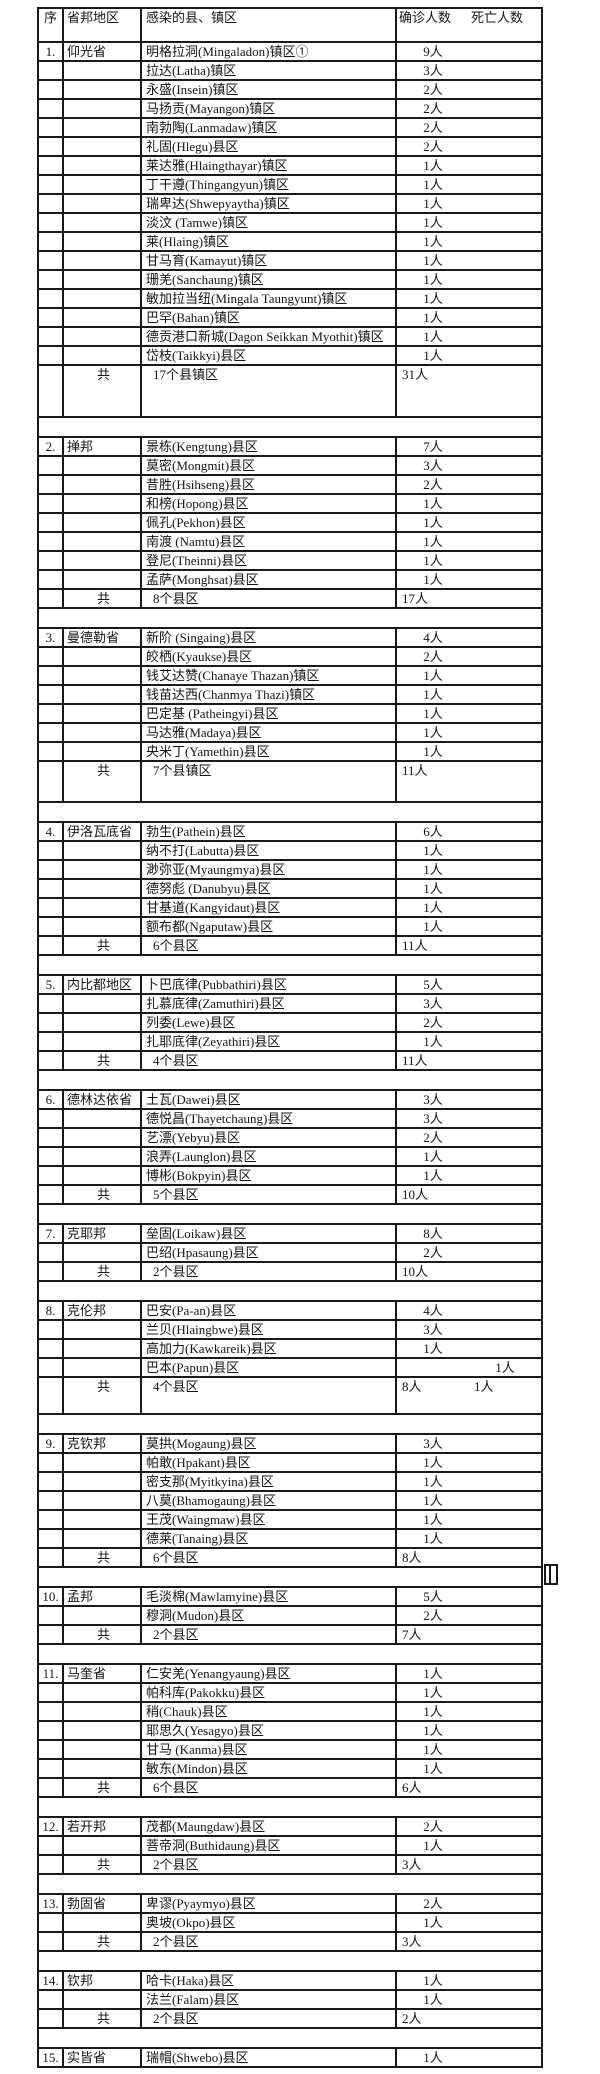 The image size is (600, 2074). What do you see at coordinates (267, 221) in the screenshot?
I see `township-cell: 淡汶 (Tamwe)镇区` at bounding box center [267, 221].